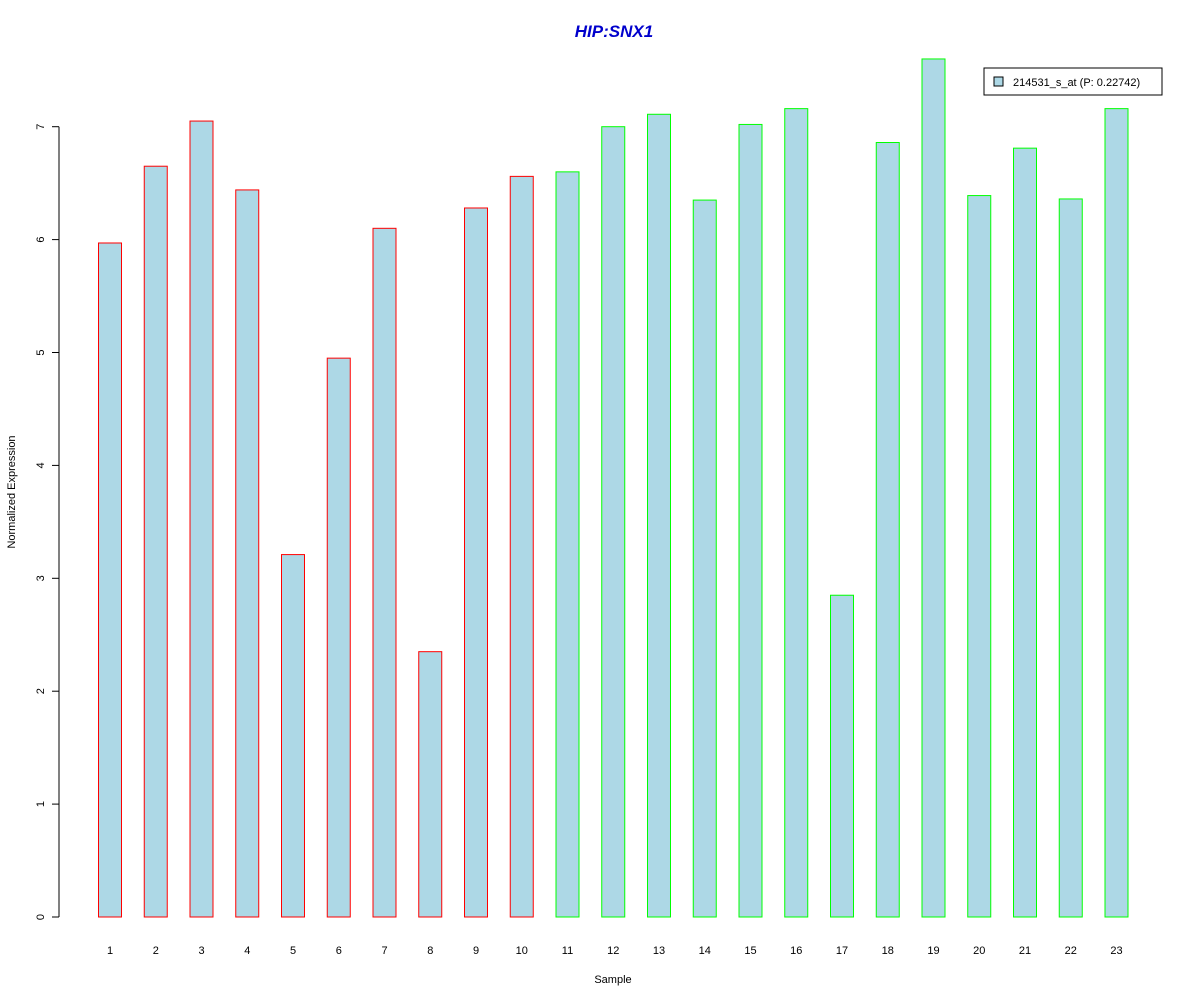  I want to click on x-tick-label: 19, so click(933, 951).